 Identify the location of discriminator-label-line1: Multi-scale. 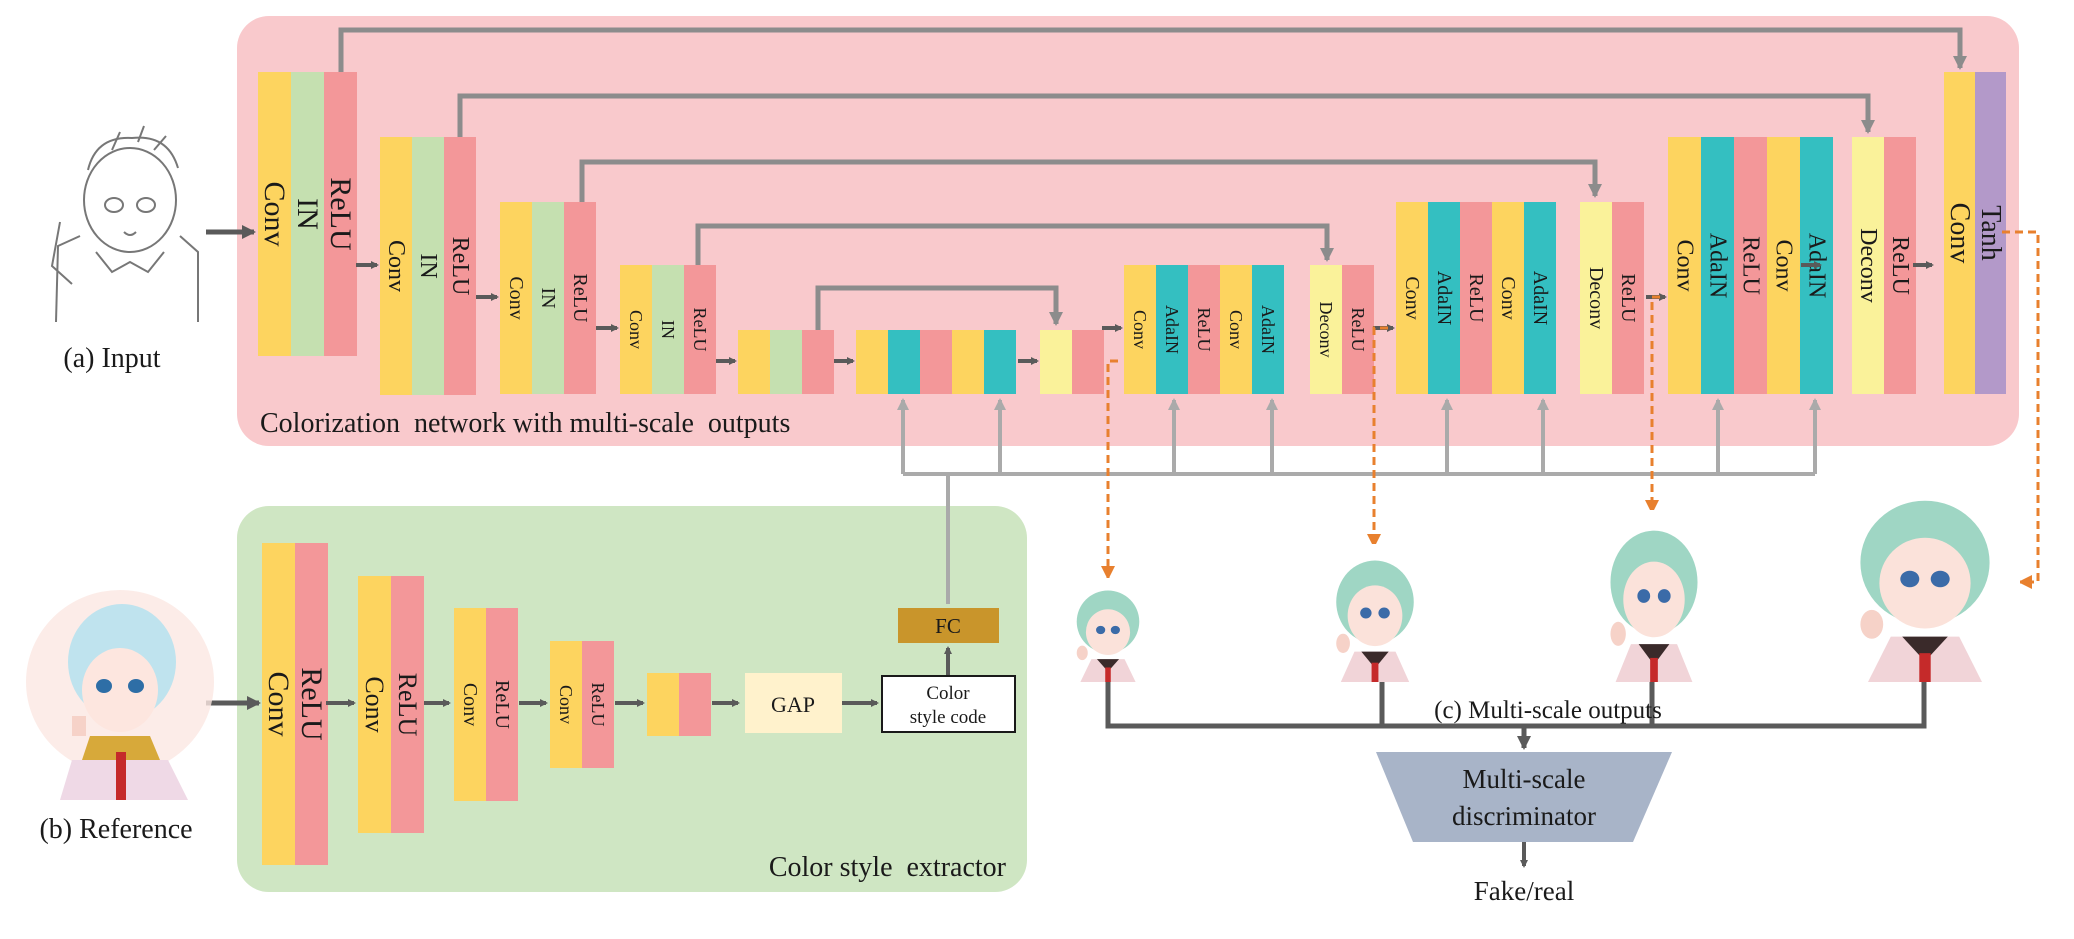
(1524, 779).